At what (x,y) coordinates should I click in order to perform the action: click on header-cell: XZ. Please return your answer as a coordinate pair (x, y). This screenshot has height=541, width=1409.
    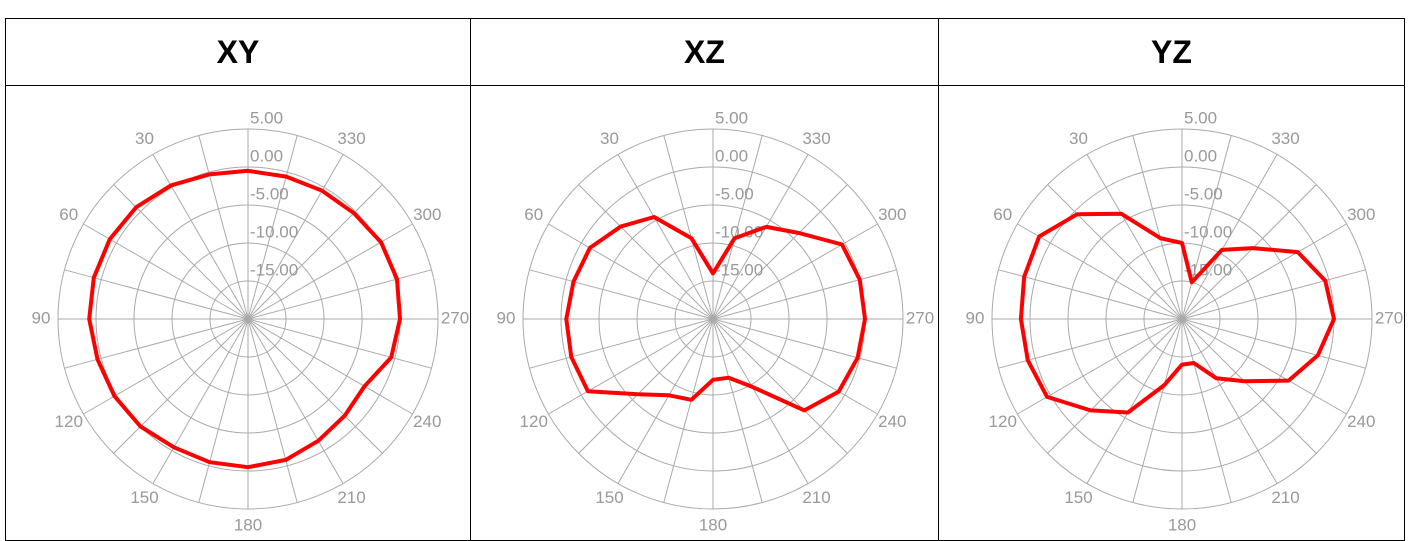
    Looking at the image, I should click on (704, 52).